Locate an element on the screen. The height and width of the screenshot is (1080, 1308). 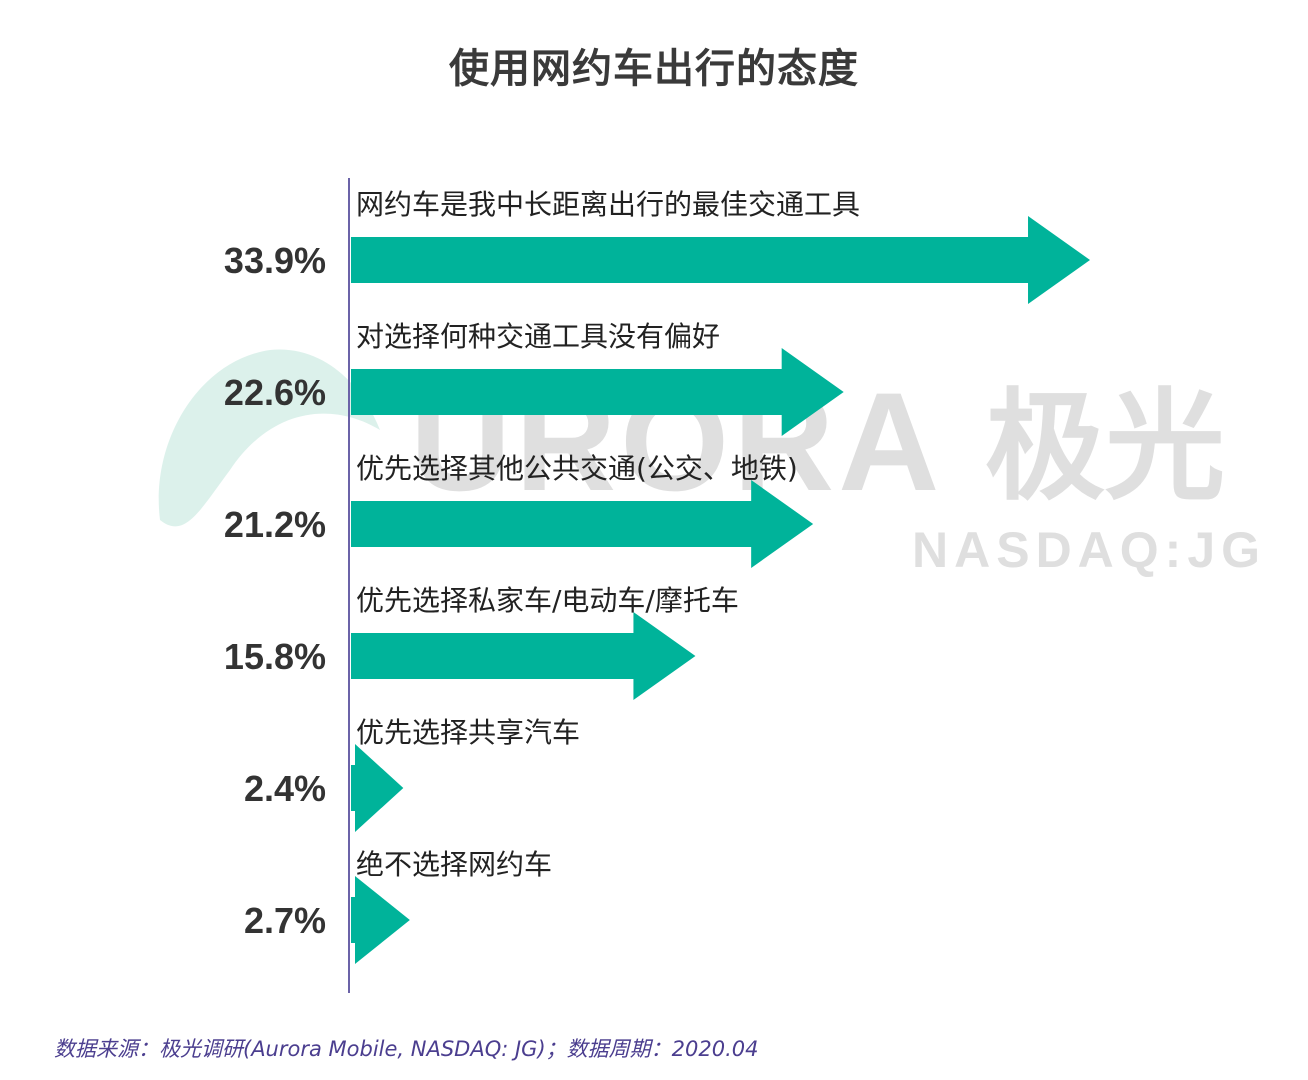
category-label: 绝不选择网约车 is located at coordinates (454, 864).